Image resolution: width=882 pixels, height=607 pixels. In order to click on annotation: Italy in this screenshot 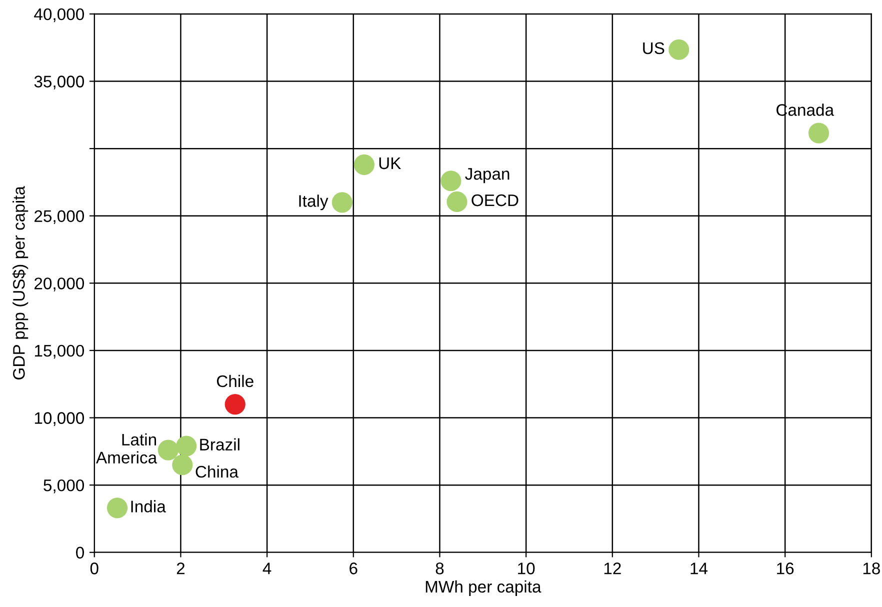, I will do `click(313, 202)`.